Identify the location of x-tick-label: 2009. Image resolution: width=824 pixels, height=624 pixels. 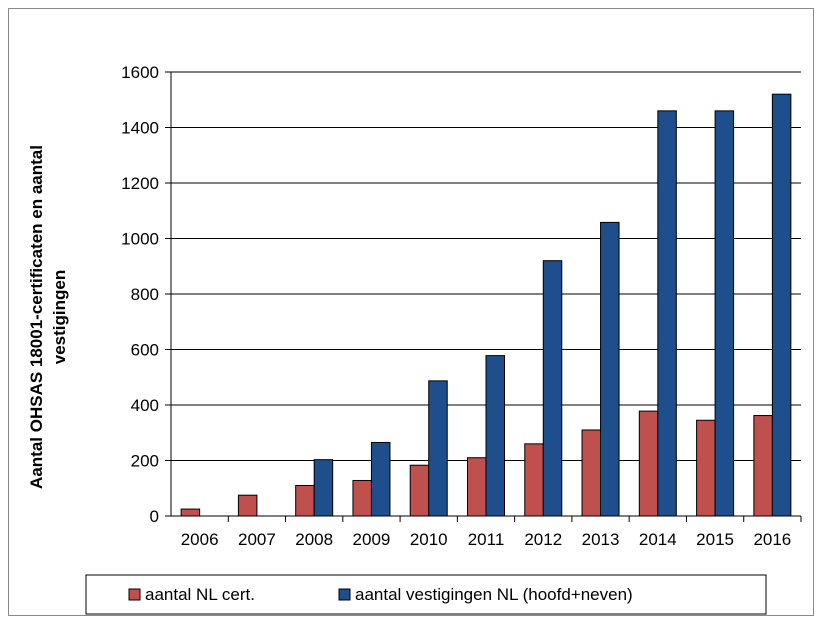
(372, 539).